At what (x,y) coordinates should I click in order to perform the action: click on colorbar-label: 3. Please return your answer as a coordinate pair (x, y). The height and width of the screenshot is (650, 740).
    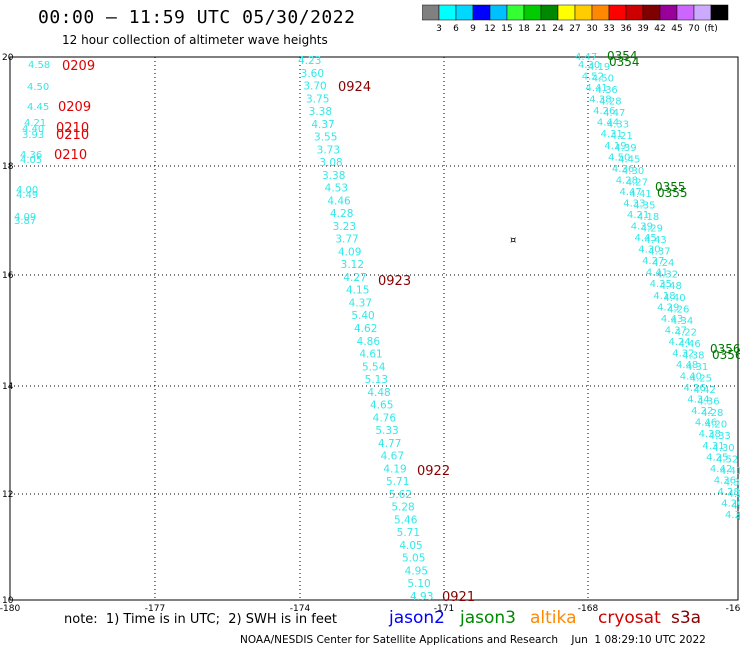
    Looking at the image, I should click on (439, 29).